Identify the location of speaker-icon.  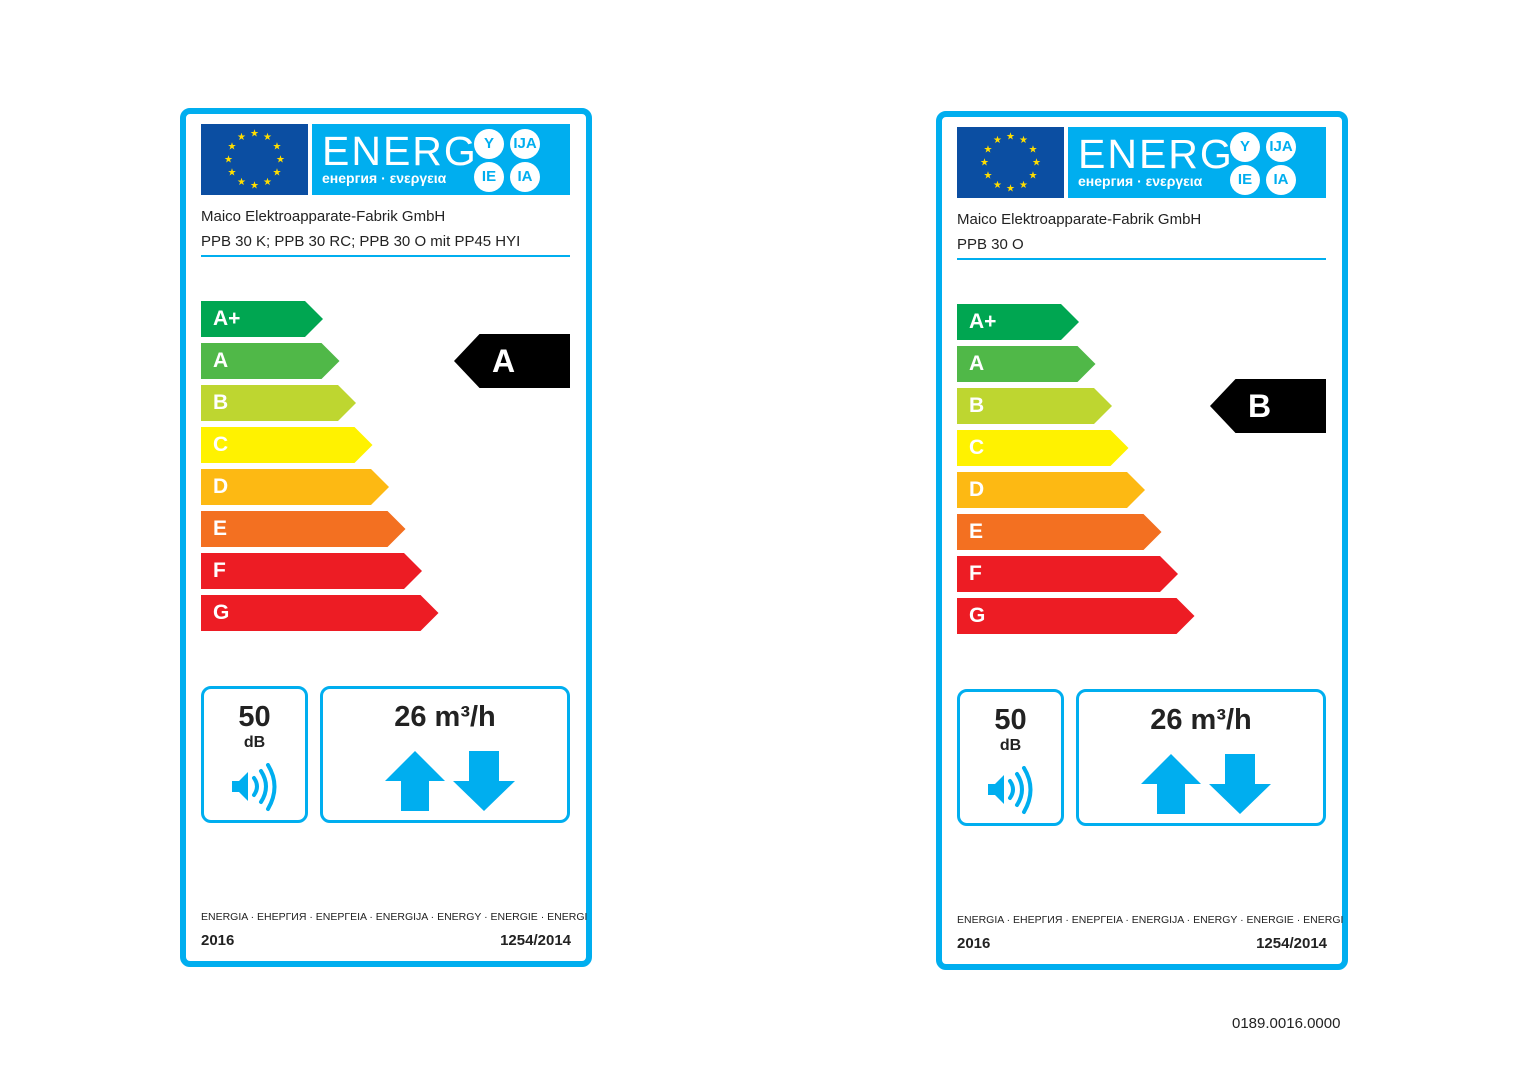
(1010, 790).